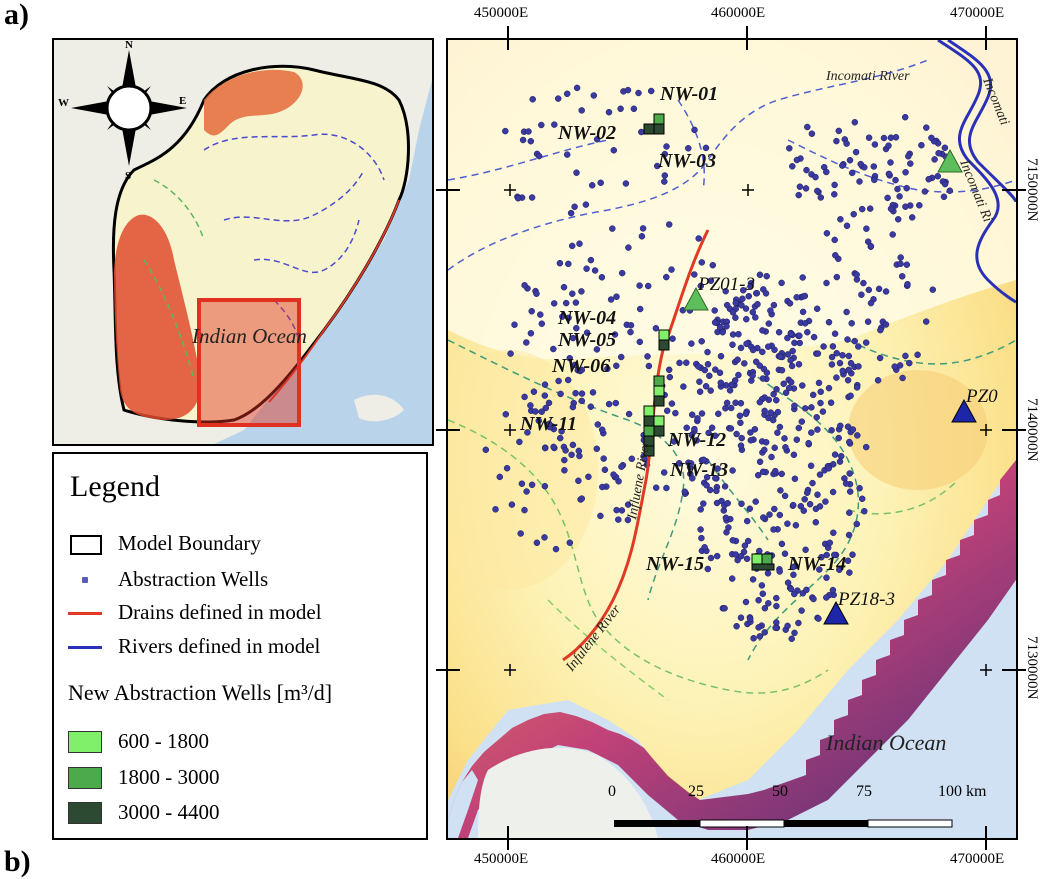  What do you see at coordinates (738, 859) in the screenshot?
I see `x-tick-label-bottom: 460000E` at bounding box center [738, 859].